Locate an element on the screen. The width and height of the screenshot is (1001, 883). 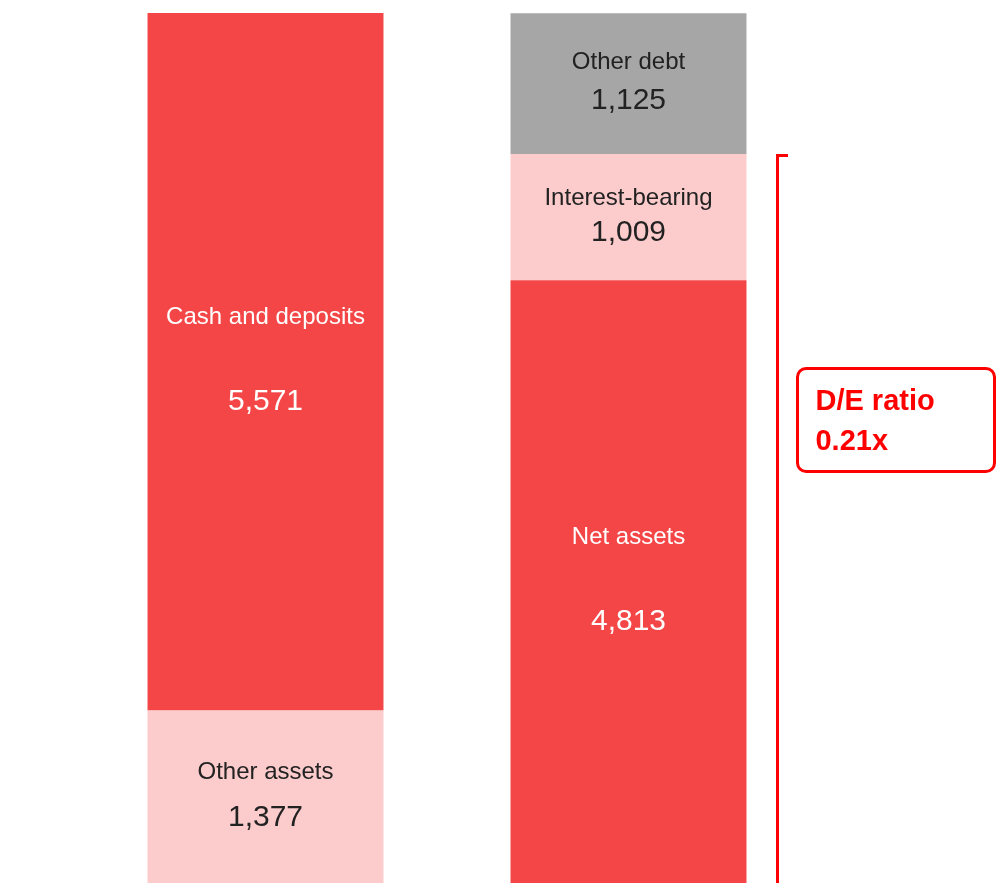
series-label: Interest-bearing is located at coordinates (628, 196).